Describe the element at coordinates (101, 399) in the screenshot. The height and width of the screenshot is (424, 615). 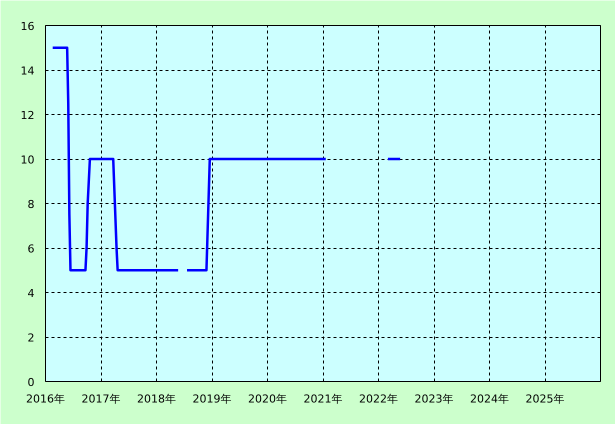
I see `x-tick-label: 2017年` at that location.